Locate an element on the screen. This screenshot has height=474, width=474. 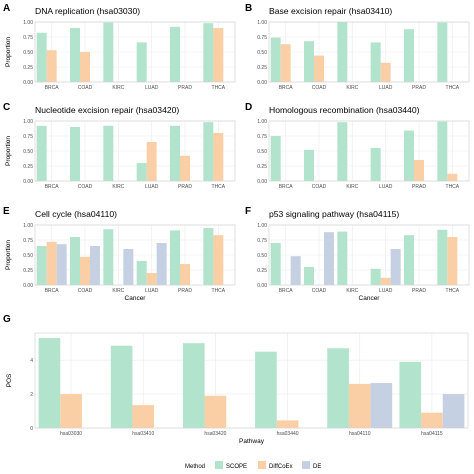
legend-title: Method is located at coordinates (195, 467).